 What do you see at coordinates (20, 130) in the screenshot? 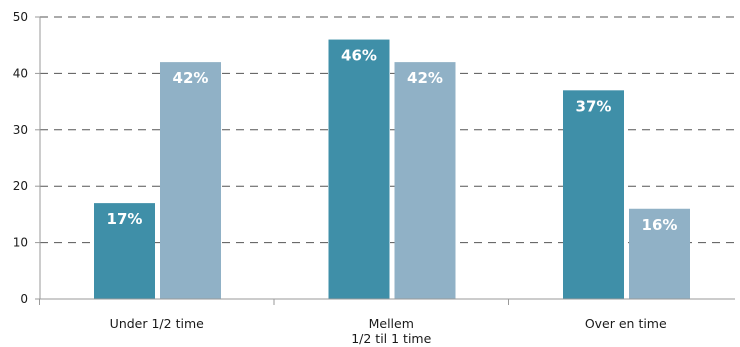
I see `y-tick-label: 30` at bounding box center [20, 130].